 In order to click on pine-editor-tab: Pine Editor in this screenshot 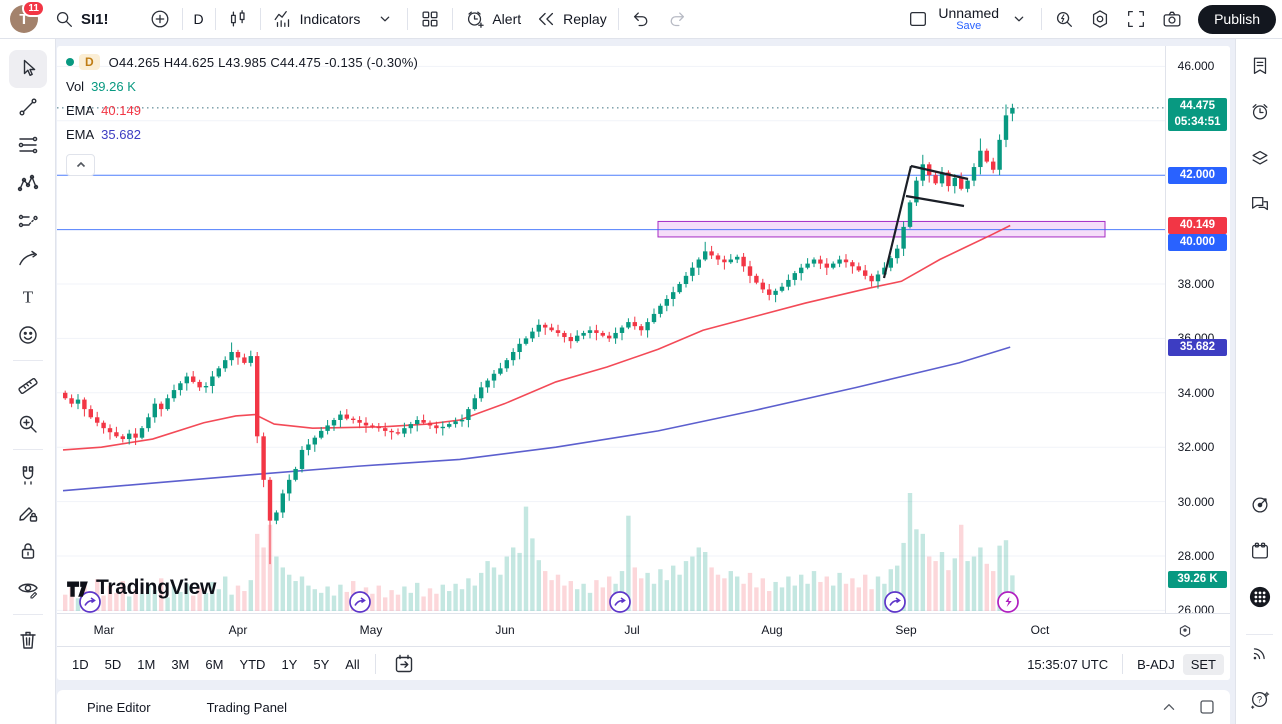, I will do `click(119, 707)`.